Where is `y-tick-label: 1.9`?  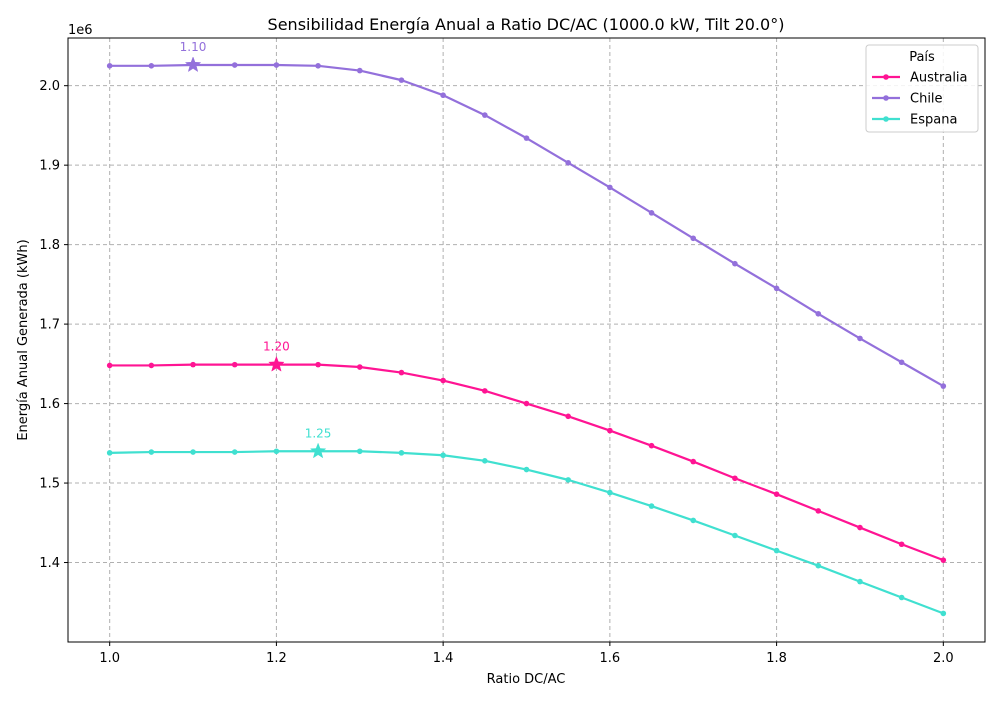 y-tick-label: 1.9 is located at coordinates (49, 166).